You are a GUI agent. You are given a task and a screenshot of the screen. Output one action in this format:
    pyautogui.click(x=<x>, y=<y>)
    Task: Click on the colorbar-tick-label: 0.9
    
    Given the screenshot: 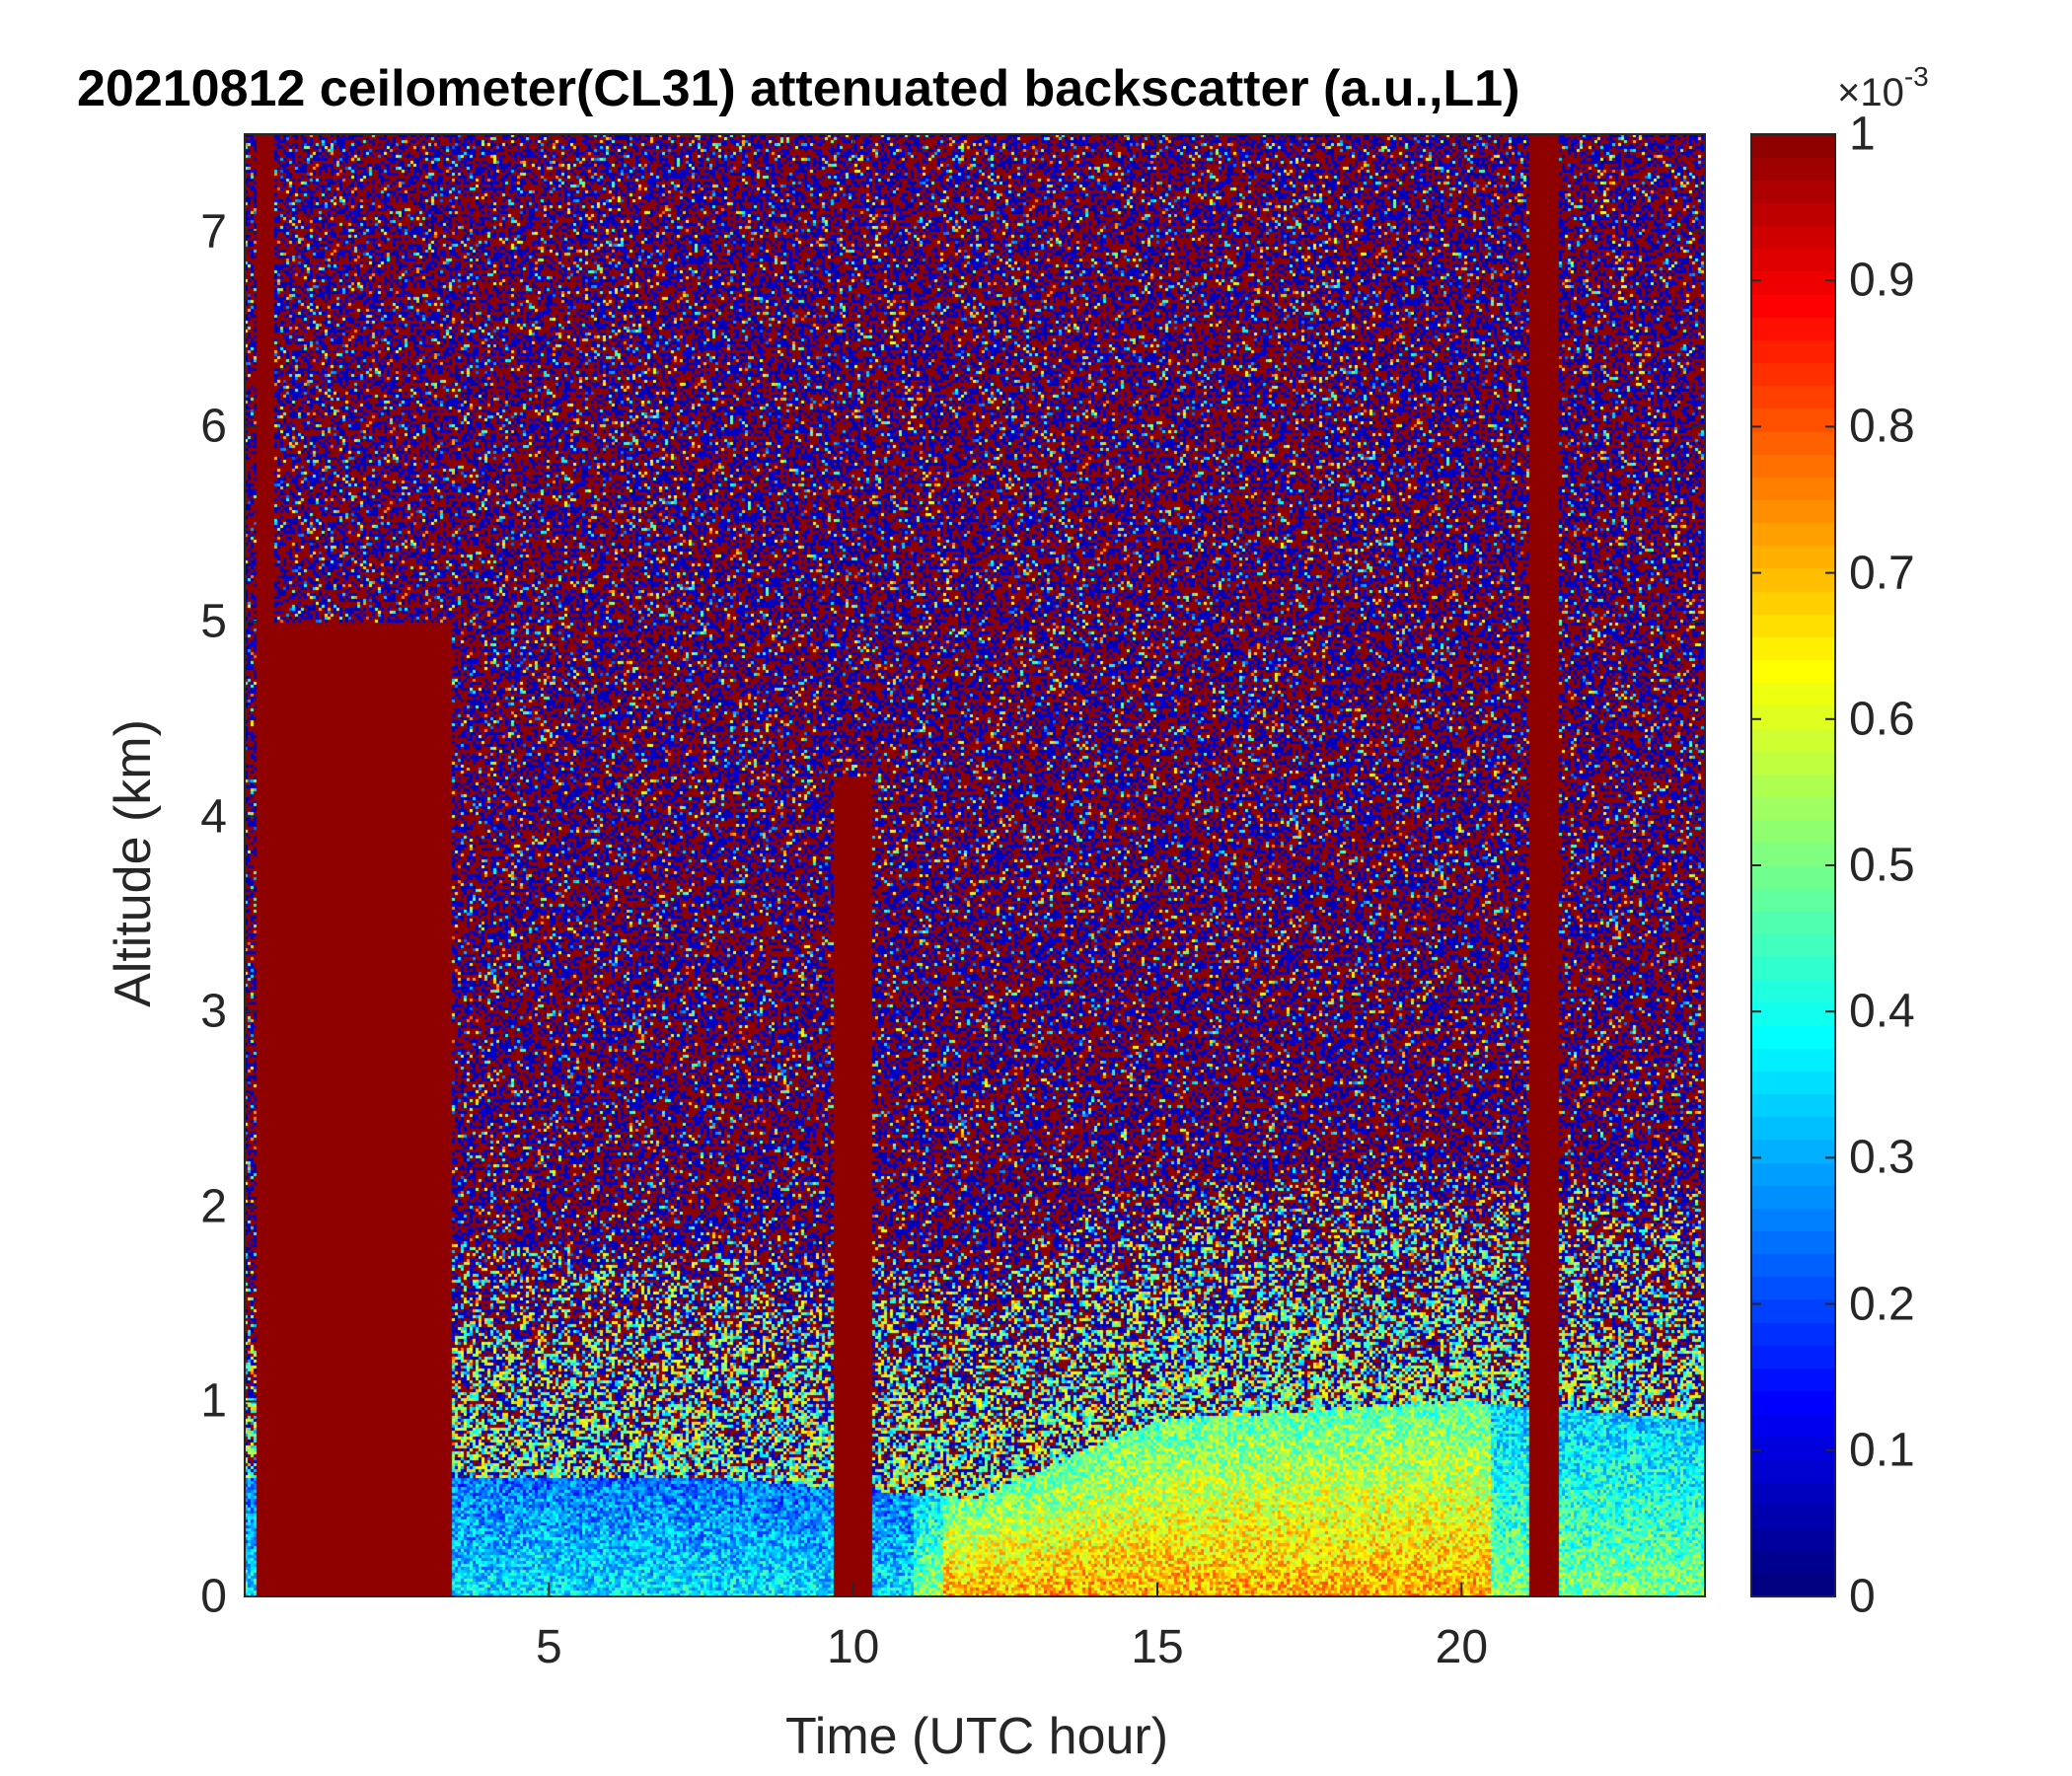 What is the action you would take?
    pyautogui.click(x=1882, y=281)
    